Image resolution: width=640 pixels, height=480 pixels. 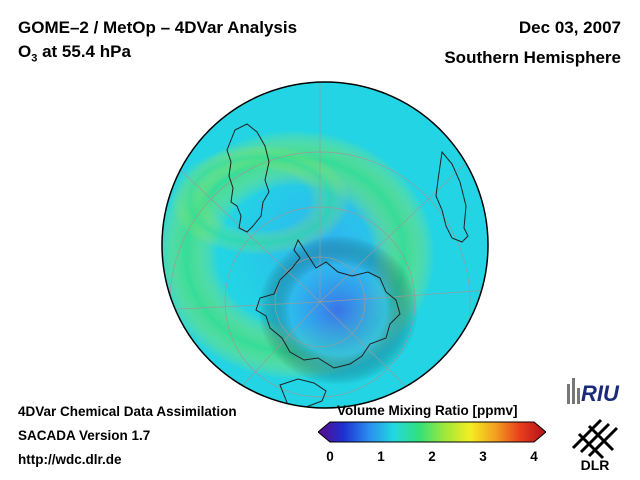 I want to click on footer-assimilation: 4DVar Chemical Data Assimilation, so click(x=127, y=411).